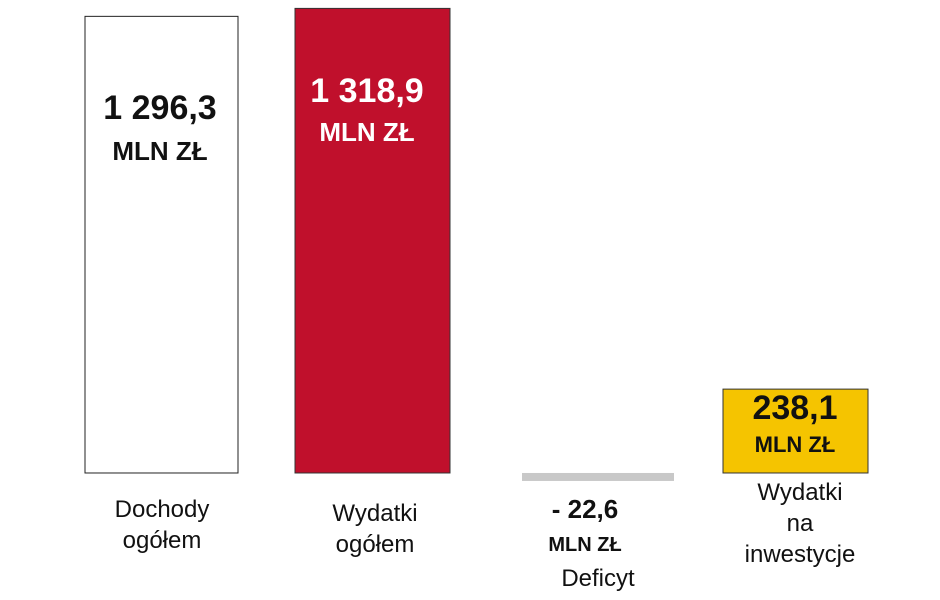 This screenshot has height=600, width=940. What do you see at coordinates (367, 91) in the screenshot?
I see `value-label: 1 318,9` at bounding box center [367, 91].